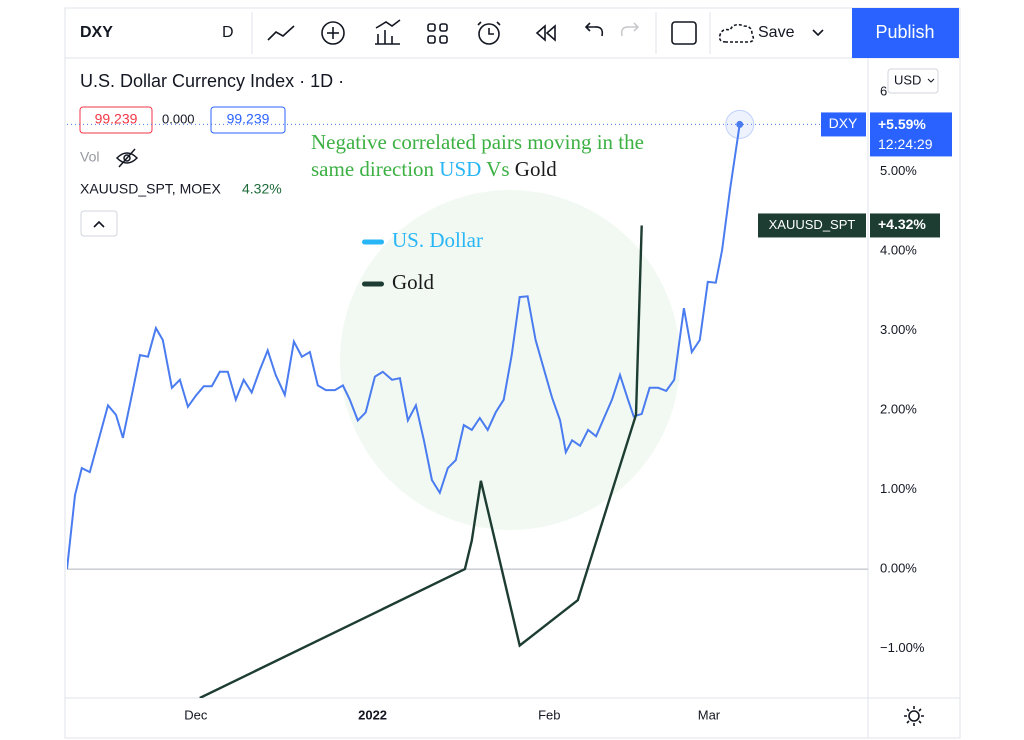 Image resolution: width=1024 pixels, height=740 pixels. Describe the element at coordinates (89, 157) in the screenshot. I see `volume-label: Vol` at that location.